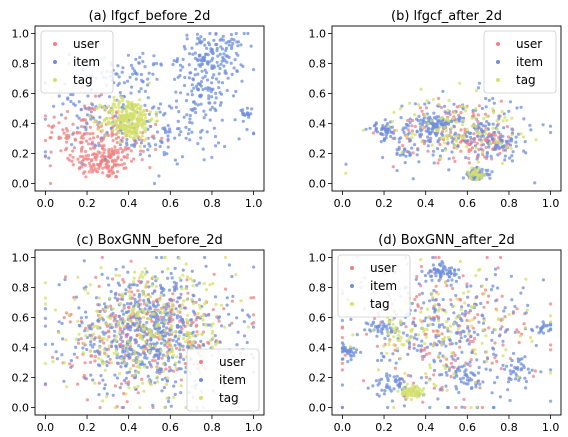 The width and height of the screenshot is (568, 437). What do you see at coordinates (426, 427) in the screenshot?
I see `x-tick-label: 0.4` at bounding box center [426, 427].